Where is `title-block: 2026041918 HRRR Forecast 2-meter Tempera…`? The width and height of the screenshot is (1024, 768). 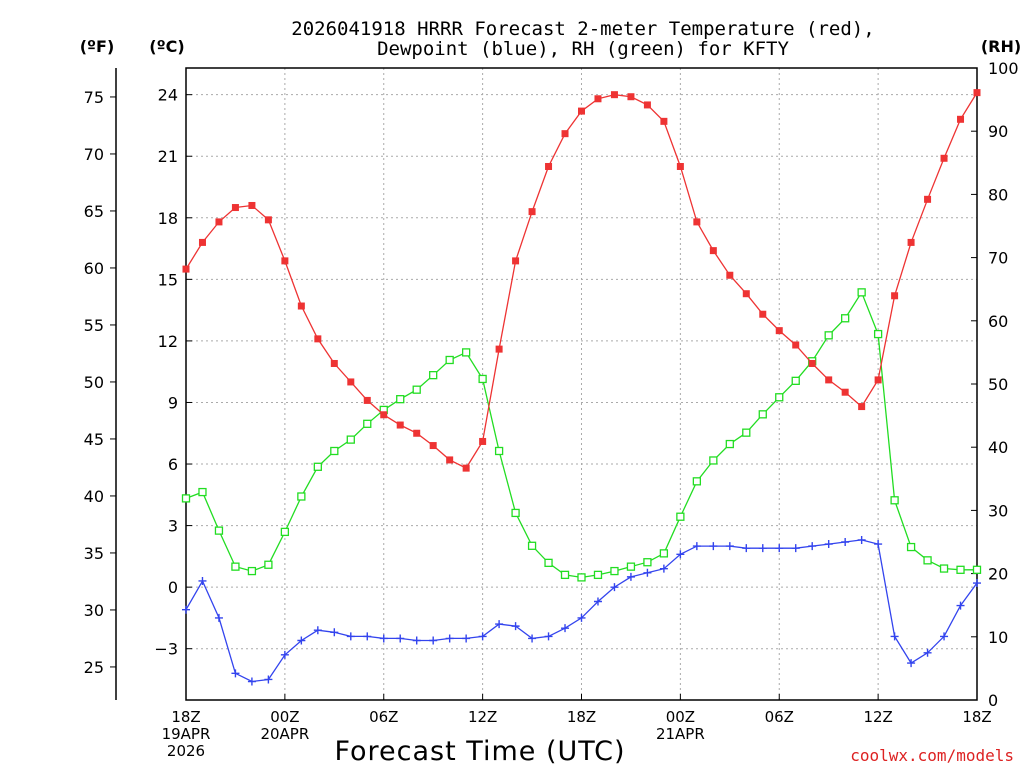
title-block: 2026041918 HRRR Forecast 2-meter Tempera… is located at coordinates (582, 39).